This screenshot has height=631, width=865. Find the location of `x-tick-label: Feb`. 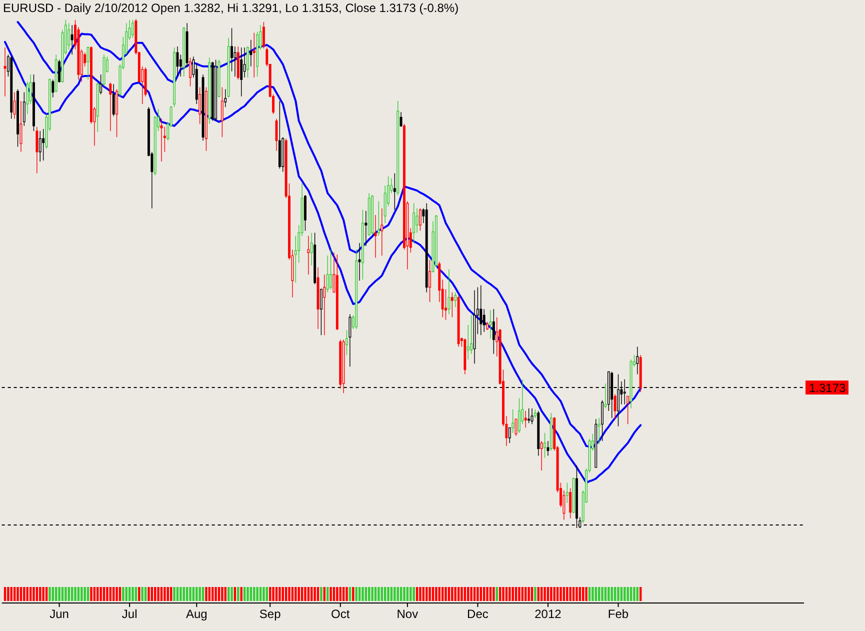

x-tick-label: Feb is located at coordinates (618, 614).